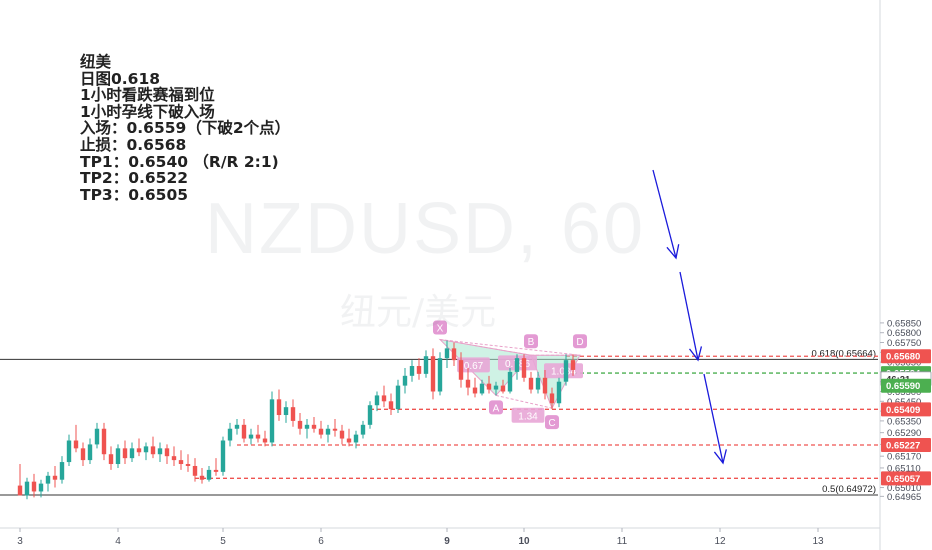 Image resolution: width=932 pixels, height=550 pixels. What do you see at coordinates (485, 347) in the screenshot?
I see `pattern-ratio-line` at bounding box center [485, 347].